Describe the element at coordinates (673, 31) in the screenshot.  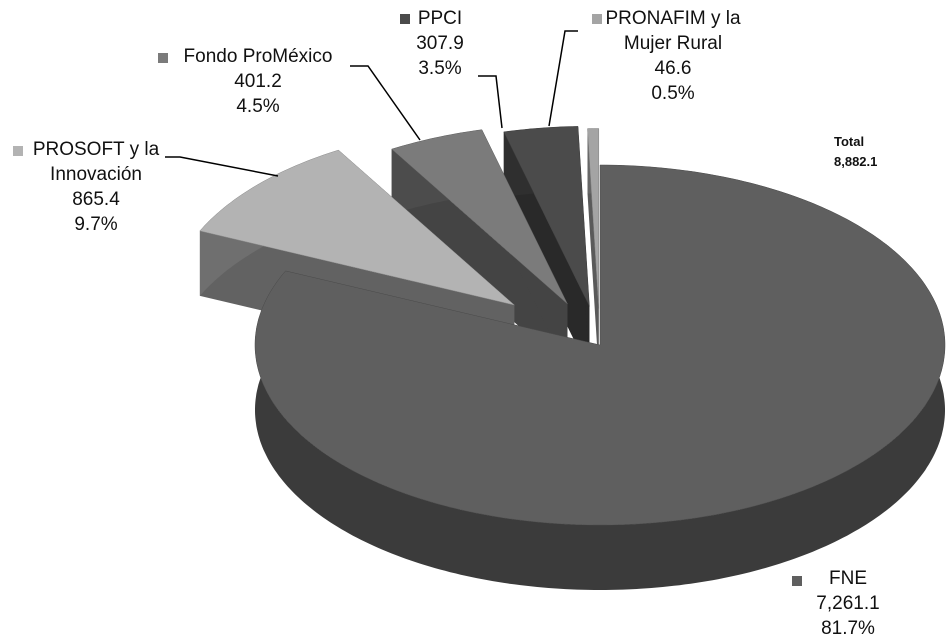
I see `category-label: PRONAFIM y la Mujer Rural` at that location.